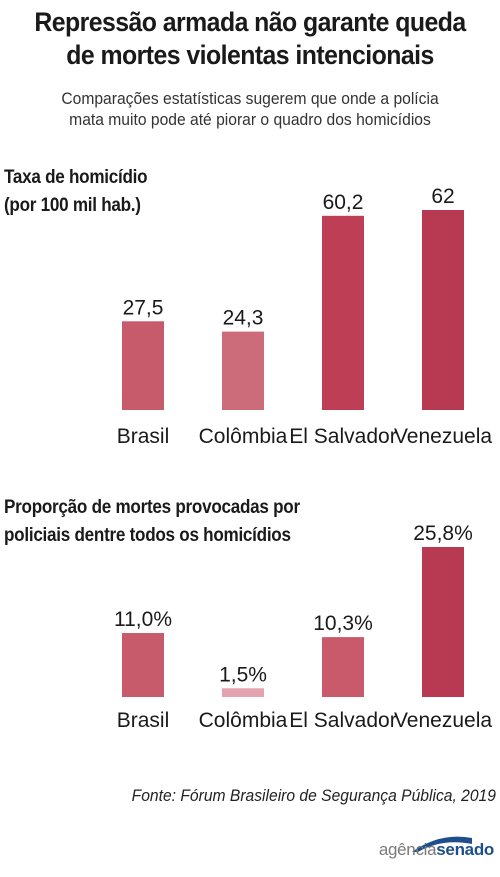  Describe the element at coordinates (343, 623) in the screenshot. I see `chart2-value-label-2: 10,3%` at that location.